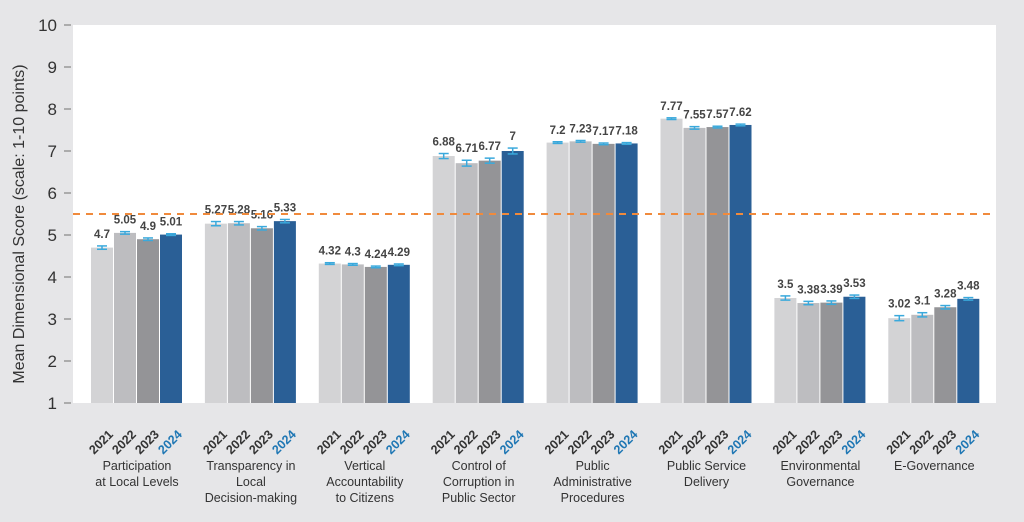  I want to click on value-label: 4.29, so click(399, 253).